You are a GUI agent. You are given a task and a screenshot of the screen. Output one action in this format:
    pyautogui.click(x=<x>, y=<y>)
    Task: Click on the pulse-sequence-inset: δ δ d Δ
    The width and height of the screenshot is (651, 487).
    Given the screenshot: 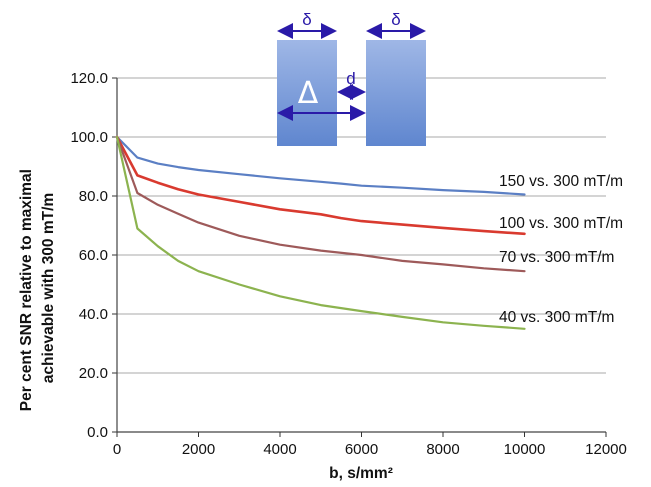 What is the action you would take?
    pyautogui.click(x=351, y=78)
    